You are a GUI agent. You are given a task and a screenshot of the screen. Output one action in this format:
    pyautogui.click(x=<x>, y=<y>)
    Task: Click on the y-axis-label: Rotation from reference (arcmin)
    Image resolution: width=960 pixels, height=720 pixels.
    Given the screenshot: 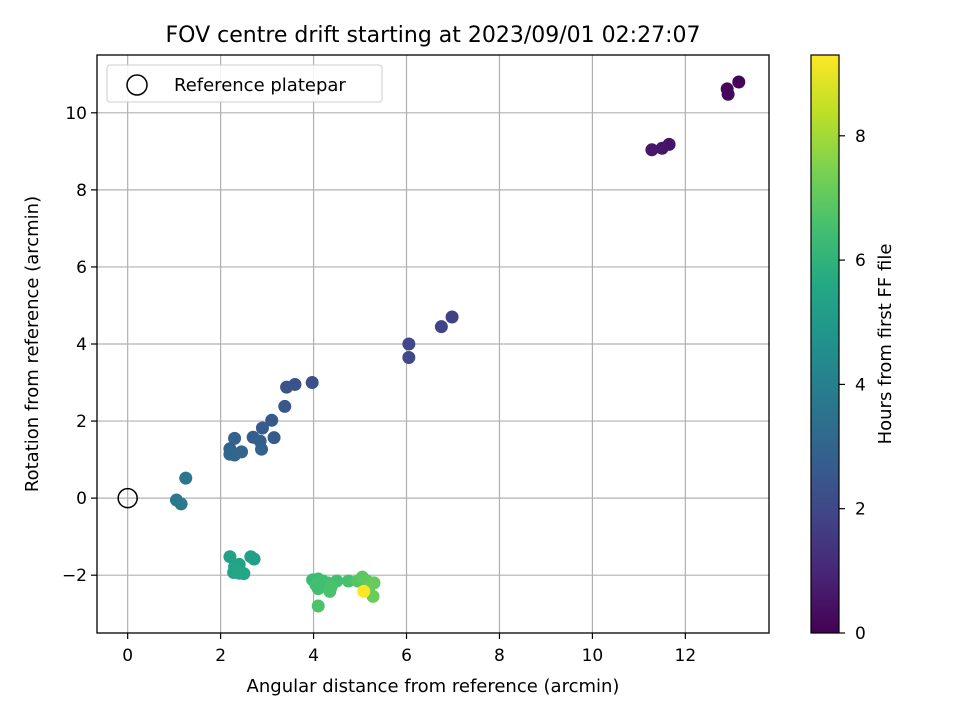 What is the action you would take?
    pyautogui.click(x=32, y=344)
    